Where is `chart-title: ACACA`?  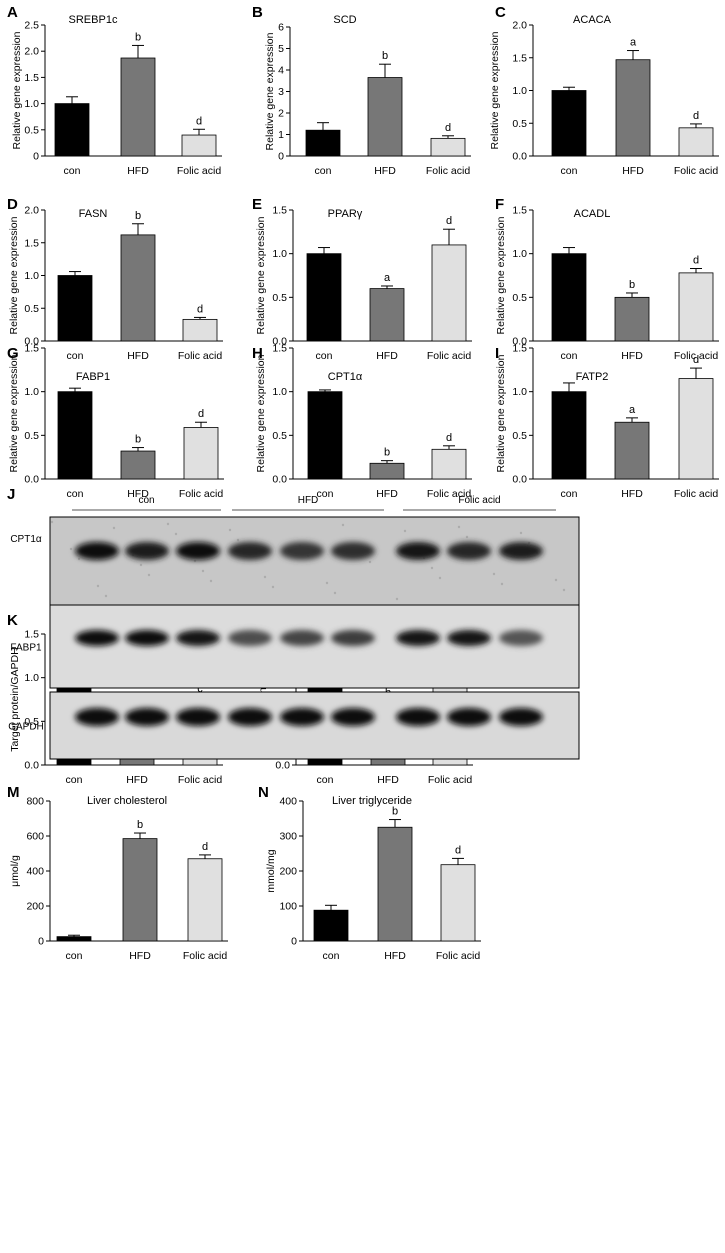 chart-title: ACACA is located at coordinates (592, 20).